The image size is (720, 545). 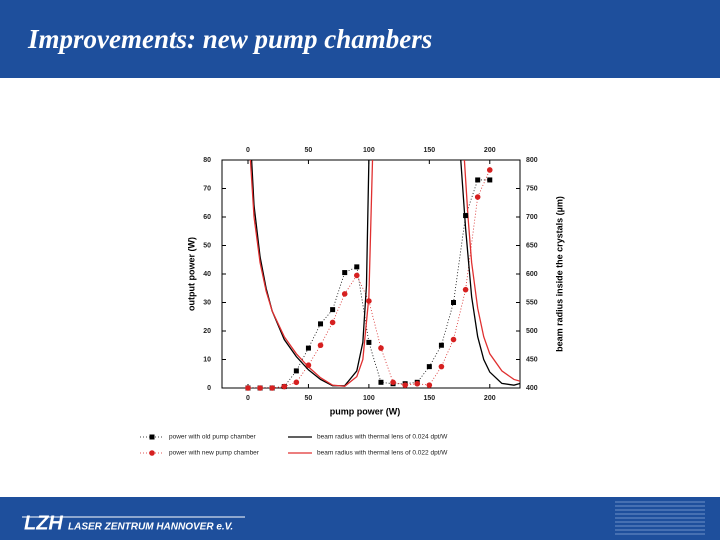 I want to click on y2-axis-label: beam radius inside the crystals (µm), so click(x=559, y=274).